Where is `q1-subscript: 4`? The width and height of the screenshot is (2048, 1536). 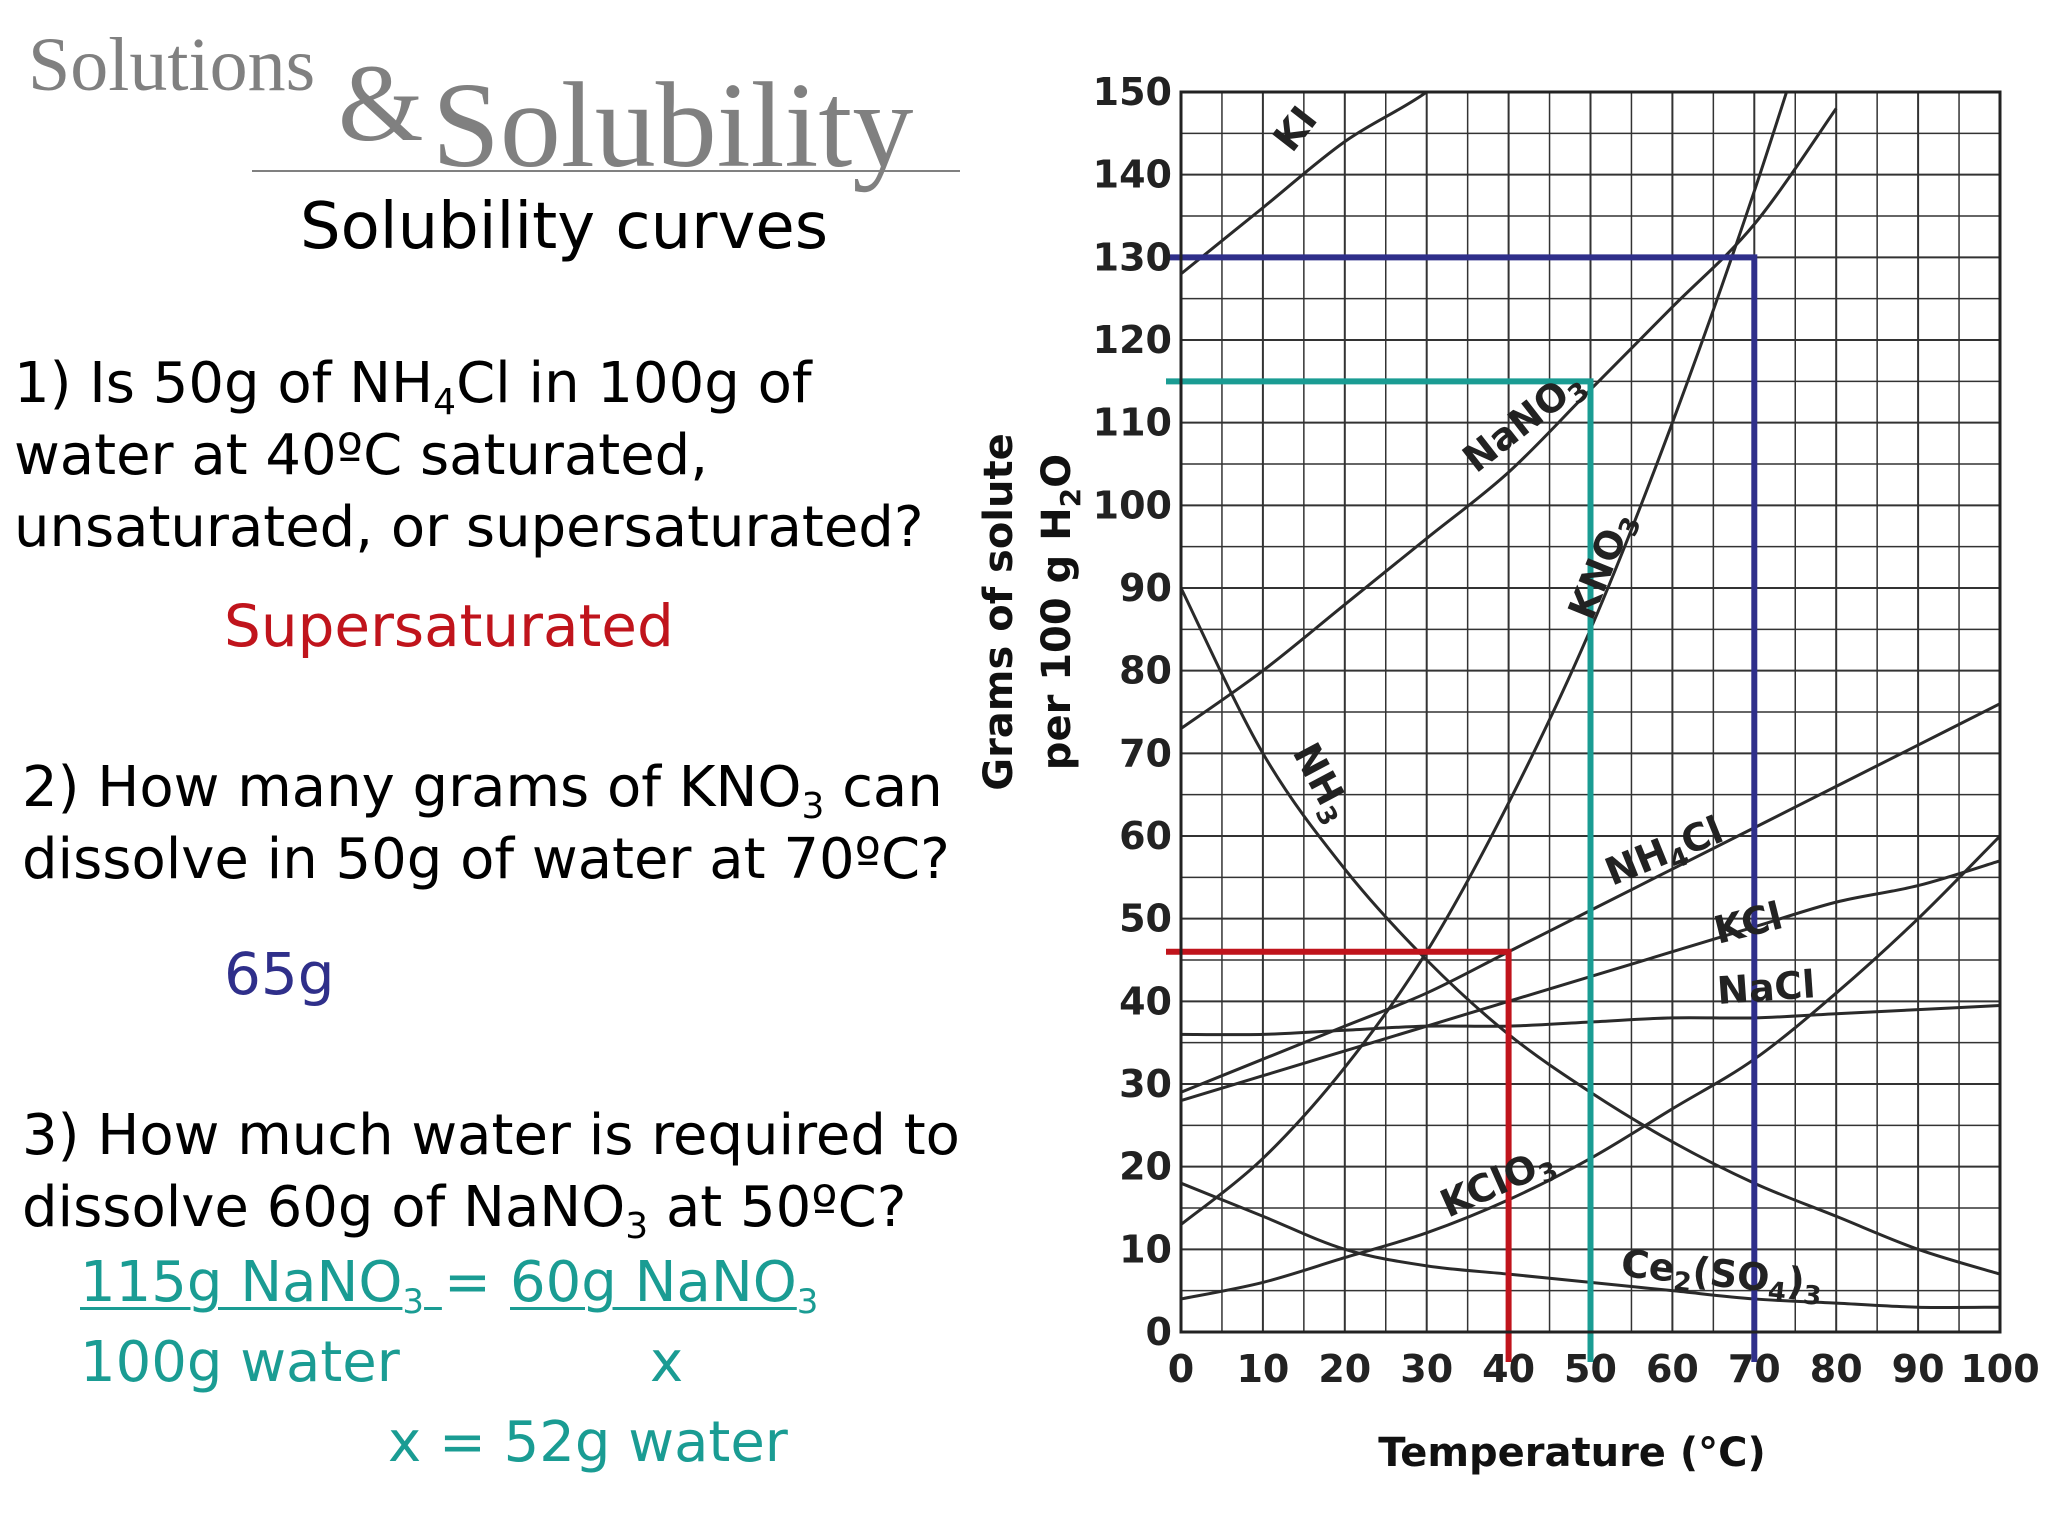 q1-subscript: 4 is located at coordinates (445, 402).